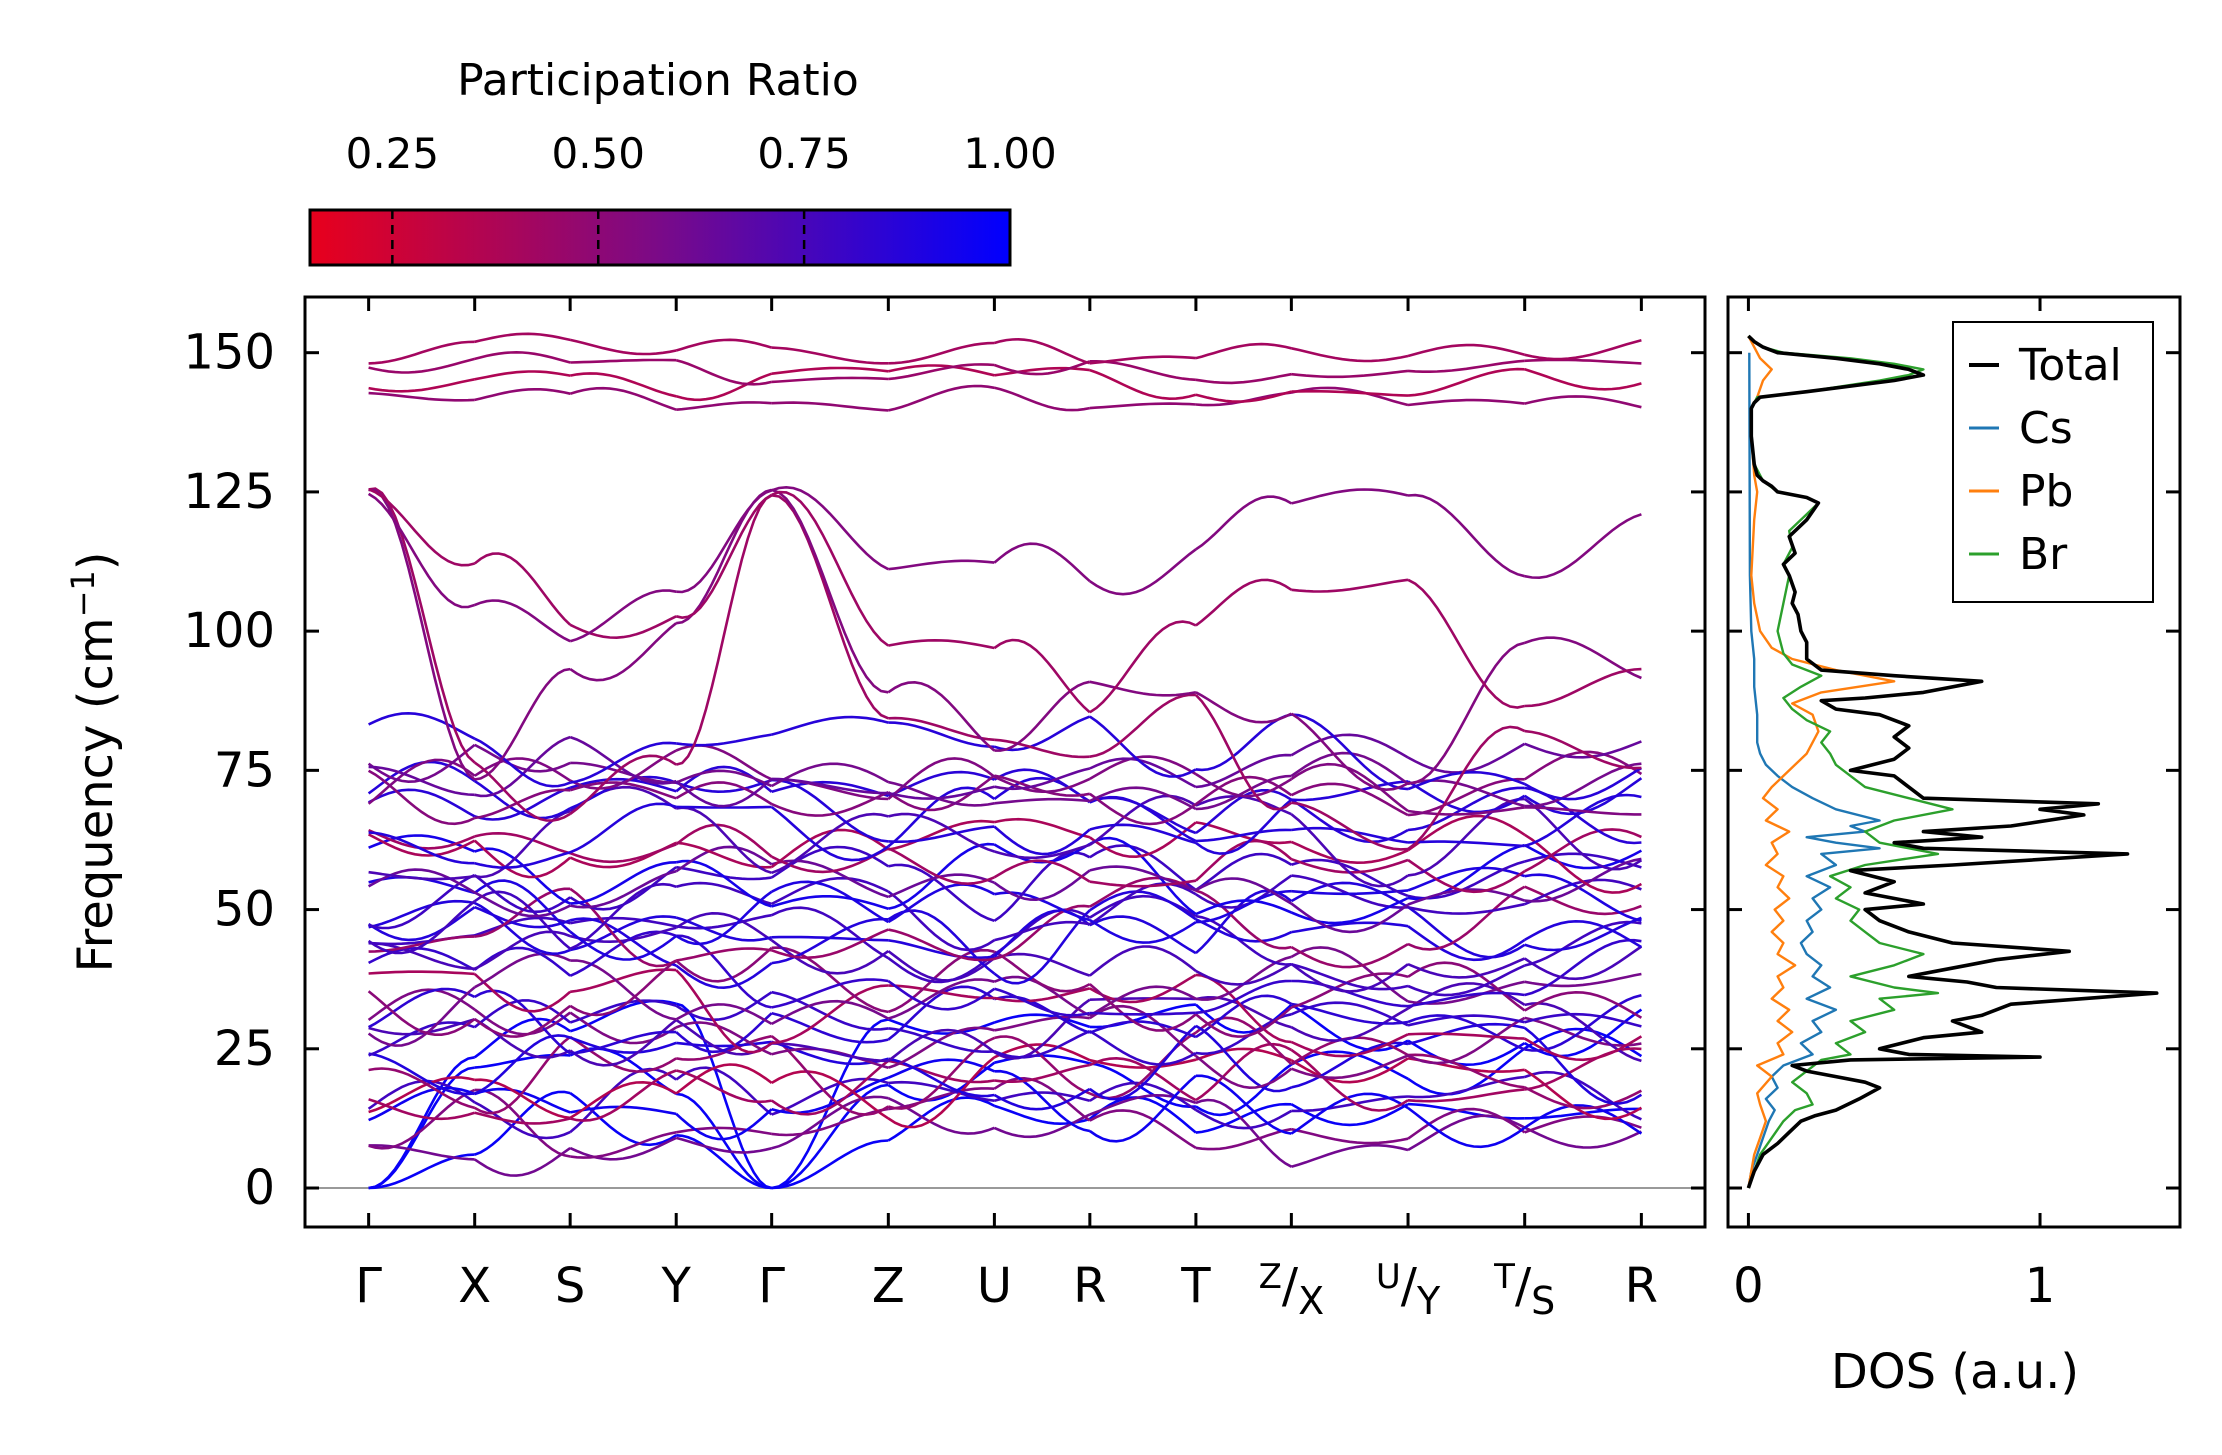 Image resolution: width=2222 pixels, height=1455 pixels. I want to click on x-tick-label: S, so click(570, 1286).